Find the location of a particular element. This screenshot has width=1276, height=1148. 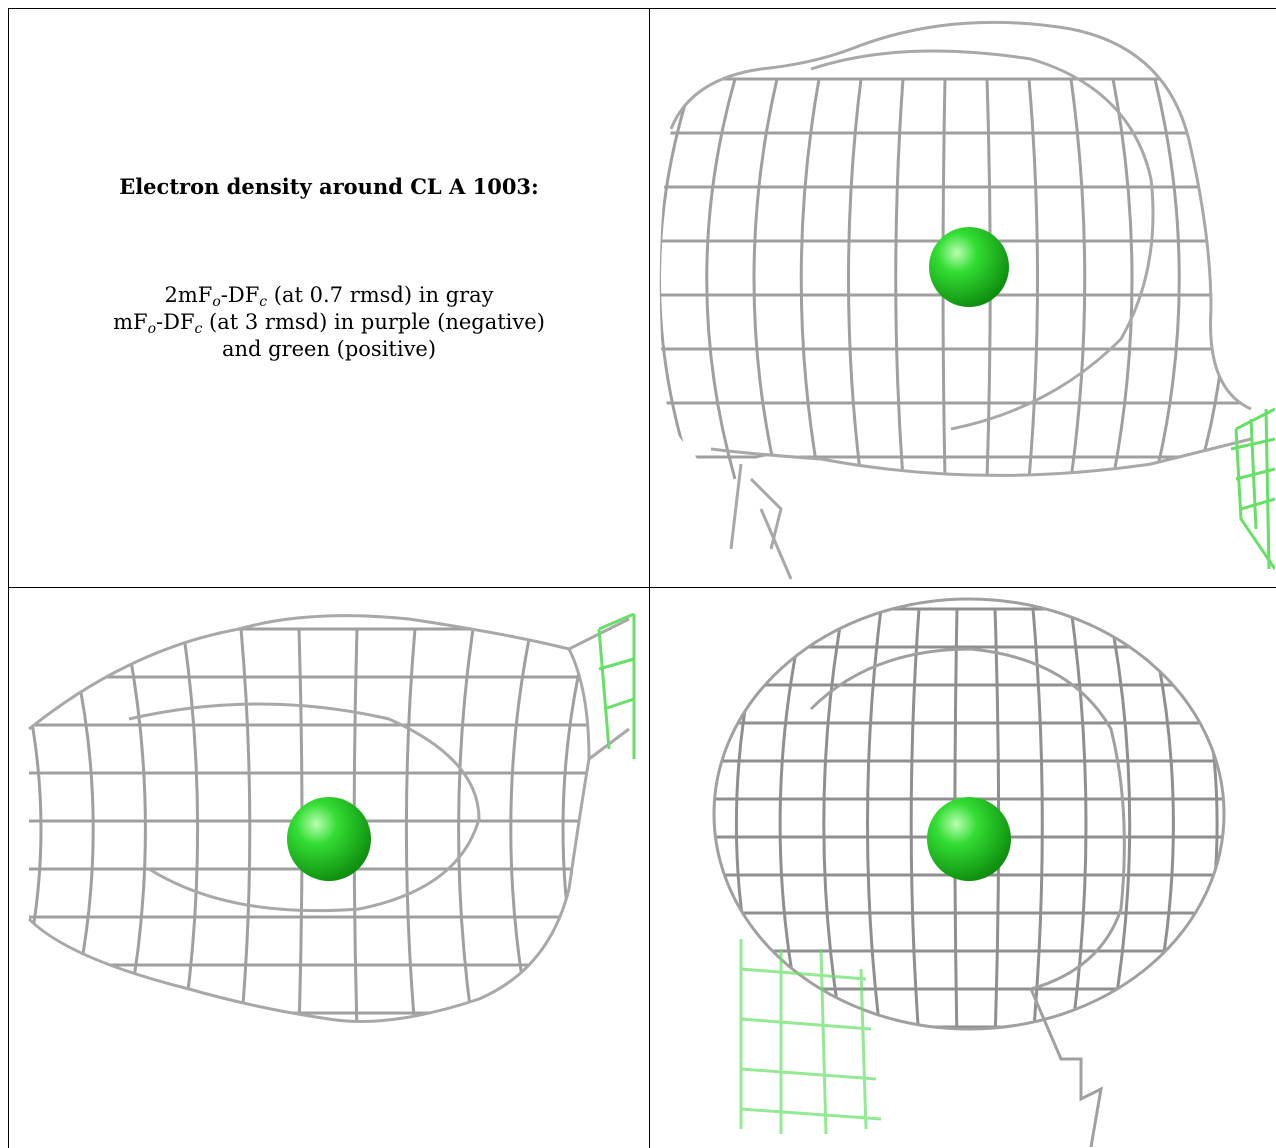

table-divider-horizontal is located at coordinates (642, 587).